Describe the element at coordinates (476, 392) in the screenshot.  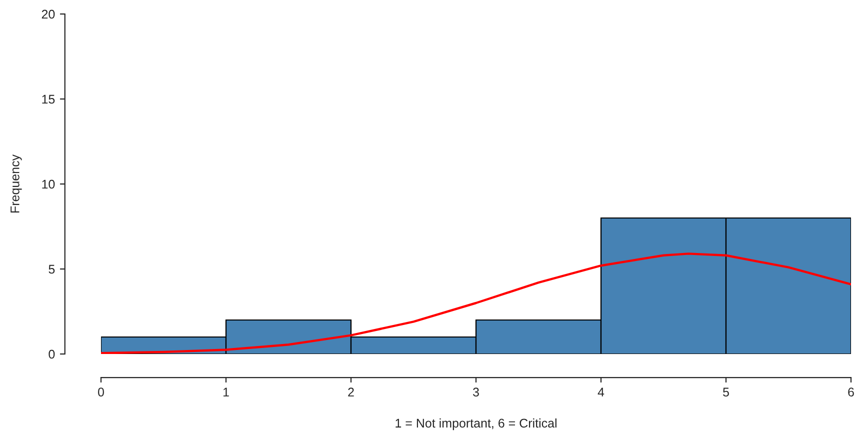
I see `x-tick-label: 3` at that location.